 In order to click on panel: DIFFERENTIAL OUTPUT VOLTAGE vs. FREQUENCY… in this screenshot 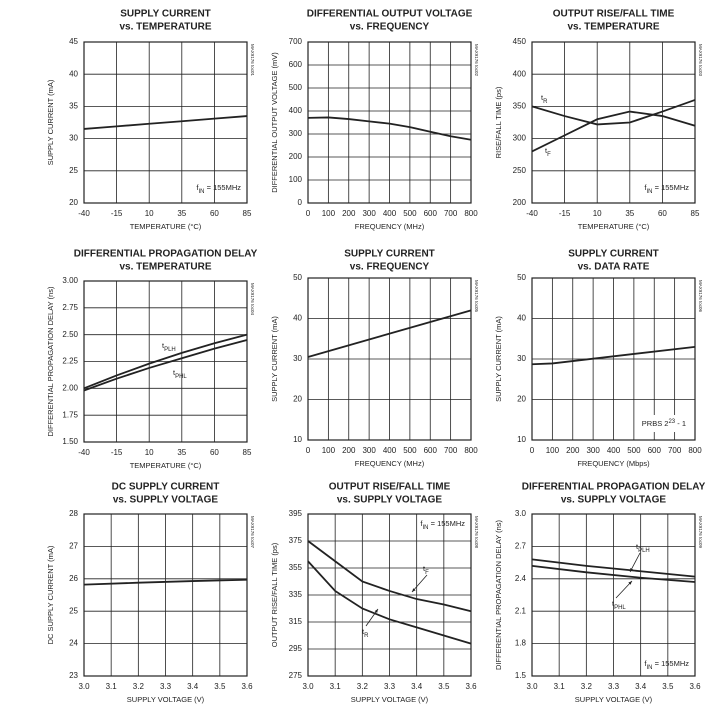, I will do `click(374, 120)`.